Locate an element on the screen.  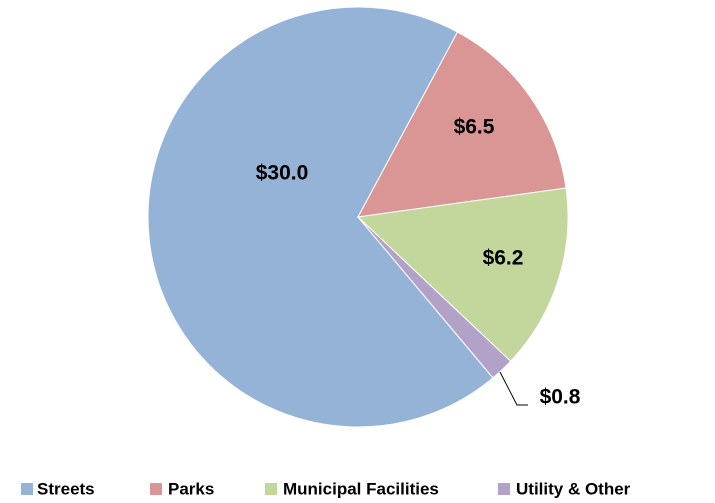
legend-label: Streets is located at coordinates (66, 488).